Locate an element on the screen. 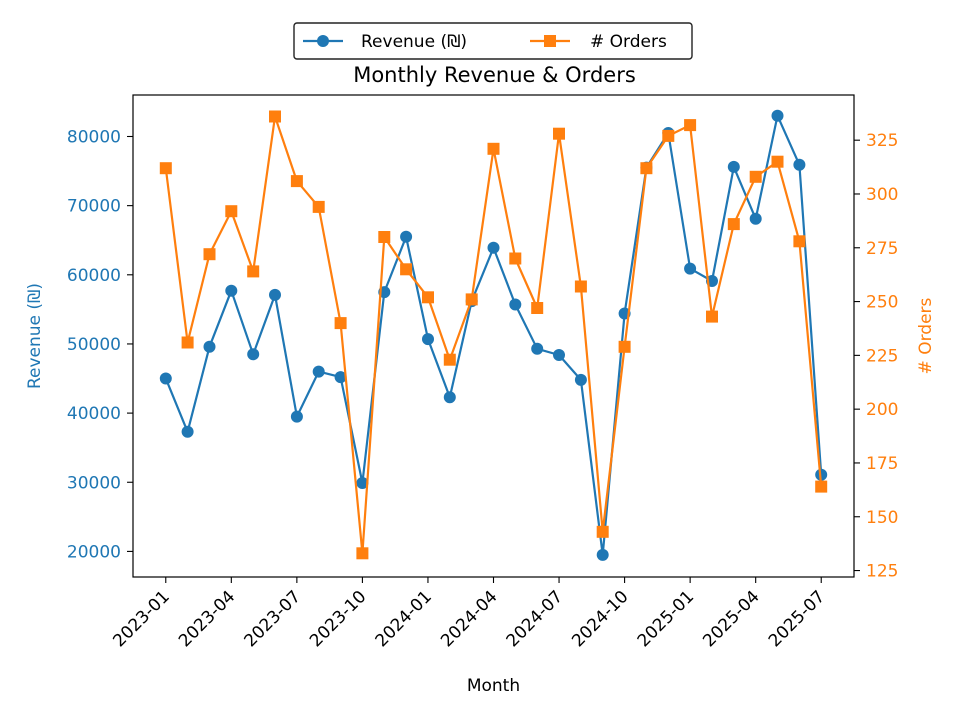  x-tick-label: 2024-10 is located at coordinates (600, 619).